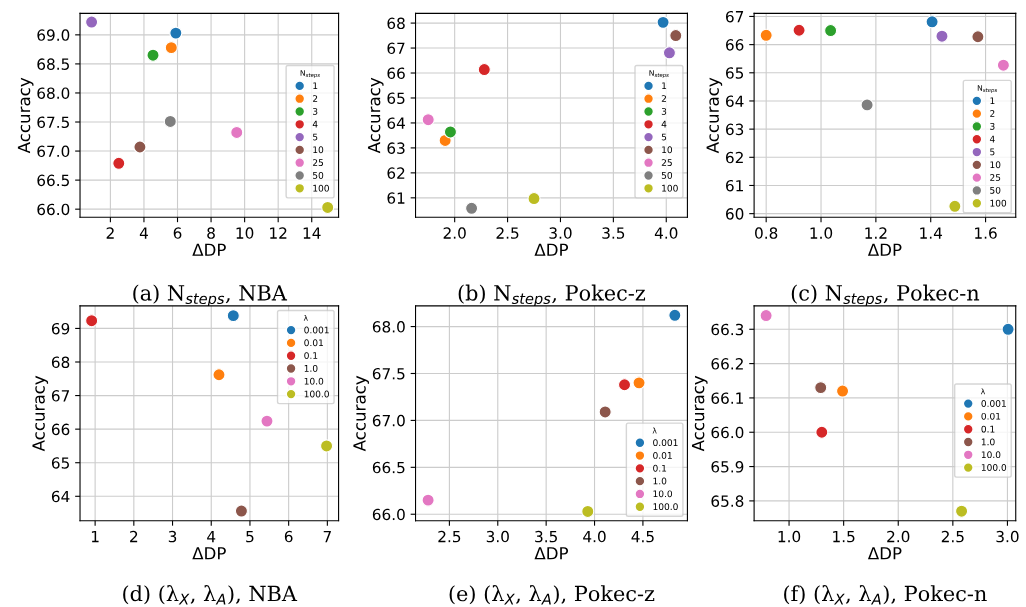 This screenshot has height=607, width=1026. What do you see at coordinates (727, 398) in the screenshot?
I see `y-tick-label: 66.1` at bounding box center [727, 398].